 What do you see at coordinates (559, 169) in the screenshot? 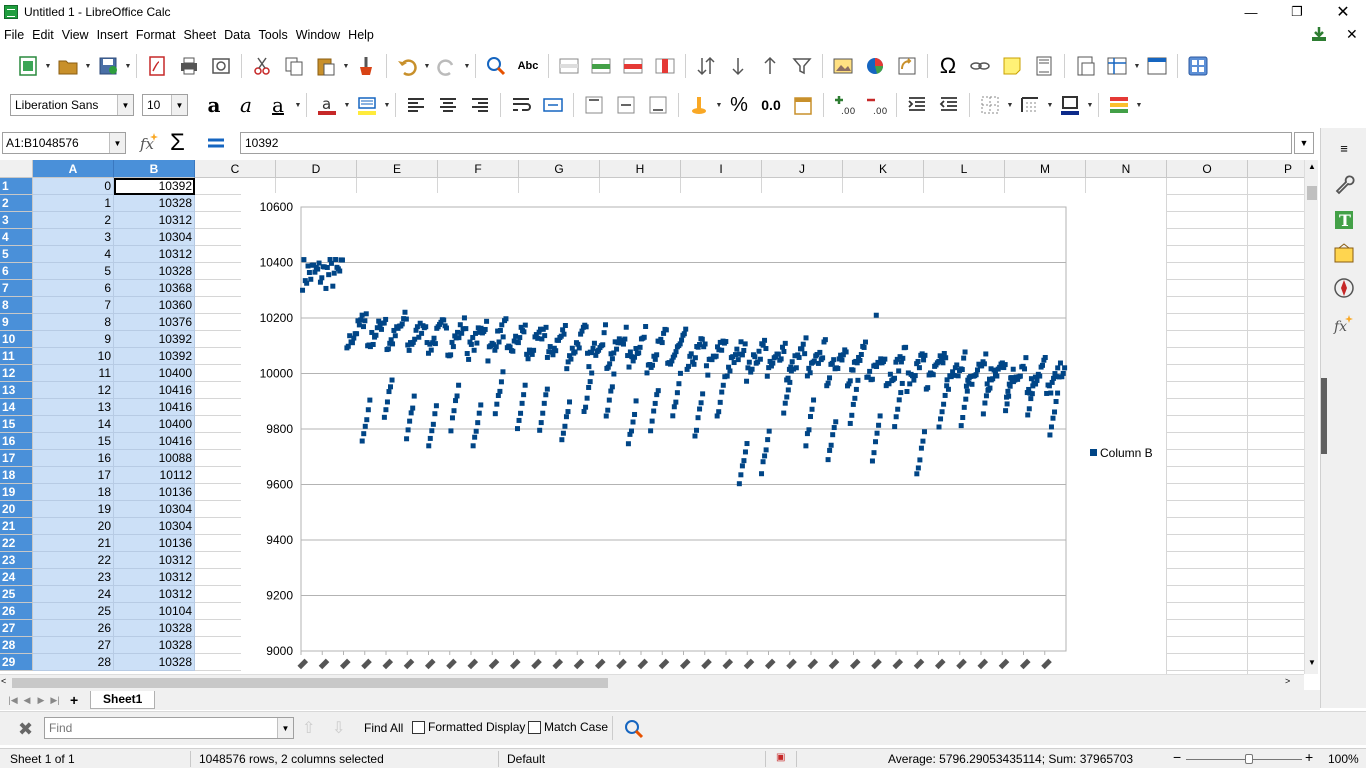
I see `column-header-g: G` at bounding box center [559, 169].